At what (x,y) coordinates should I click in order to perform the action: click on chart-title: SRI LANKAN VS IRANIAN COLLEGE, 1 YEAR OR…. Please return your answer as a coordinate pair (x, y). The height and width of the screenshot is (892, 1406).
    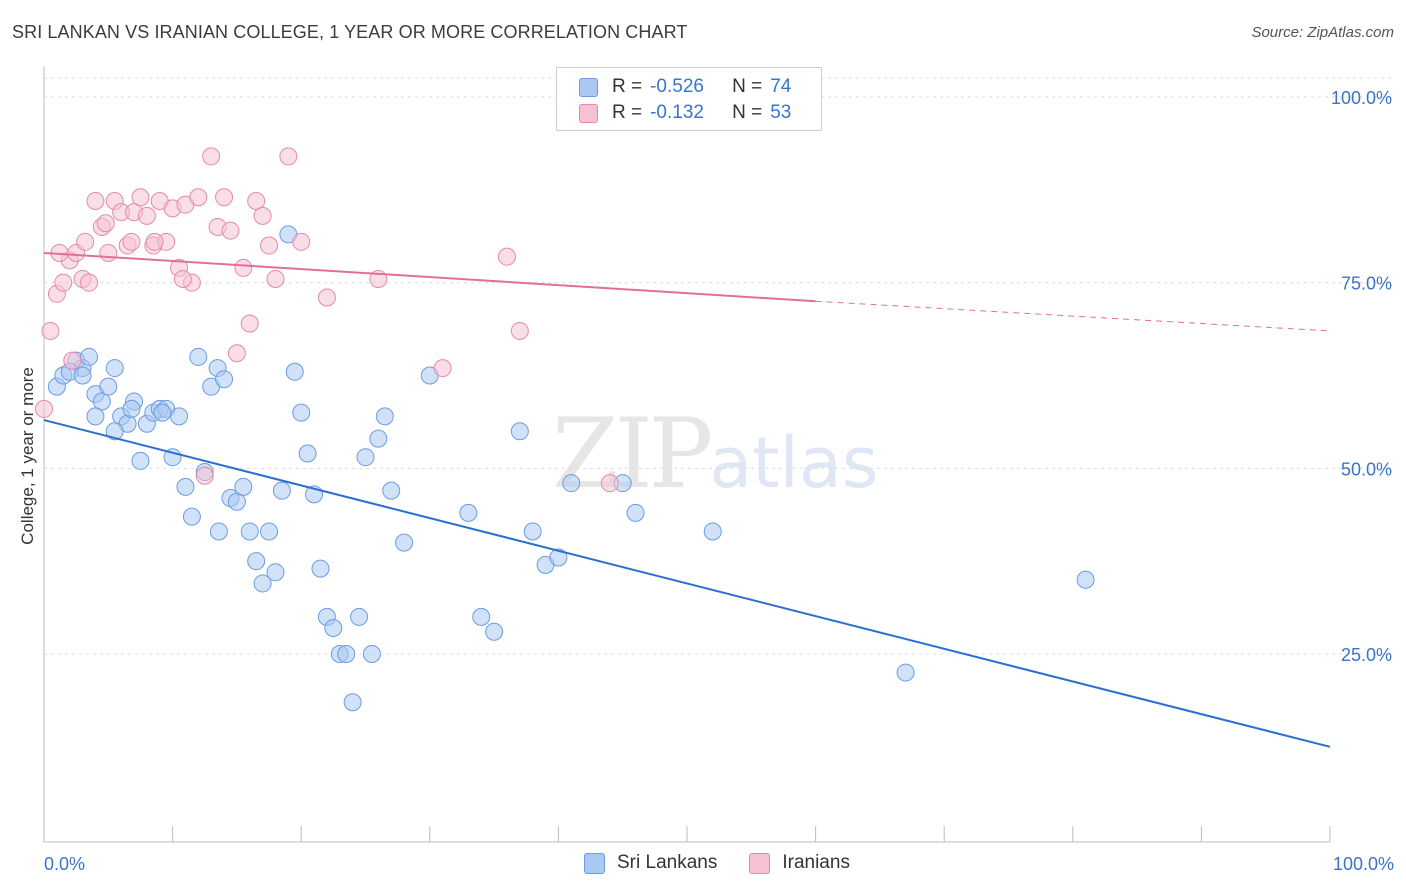
    Looking at the image, I should click on (350, 32).